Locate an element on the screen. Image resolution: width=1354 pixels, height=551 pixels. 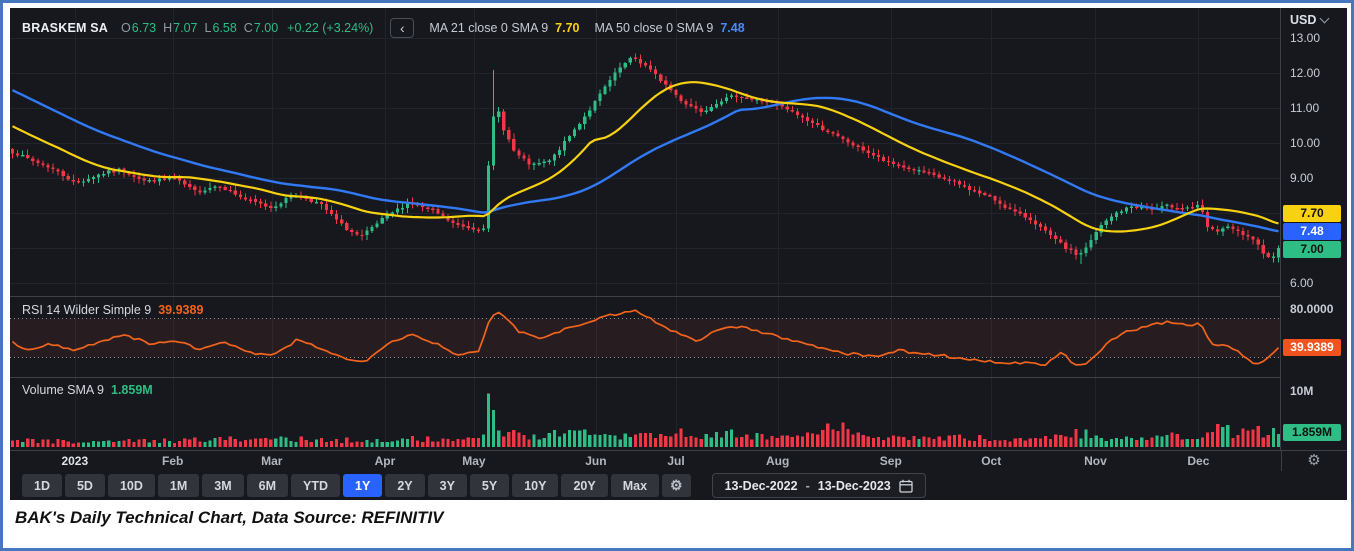
price-tick-11.00: 11.00 is located at coordinates (1305, 108).